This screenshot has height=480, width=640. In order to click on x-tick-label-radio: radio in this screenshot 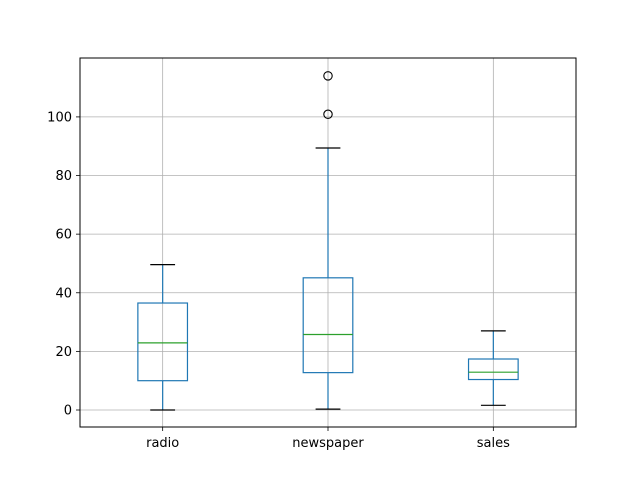, I will do `click(162, 443)`.